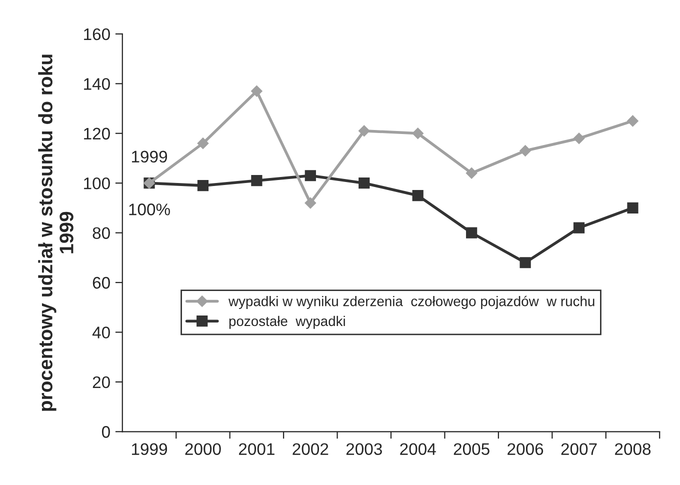  Describe the element at coordinates (364, 449) in the screenshot. I see `x-tick-label: 2003` at that location.